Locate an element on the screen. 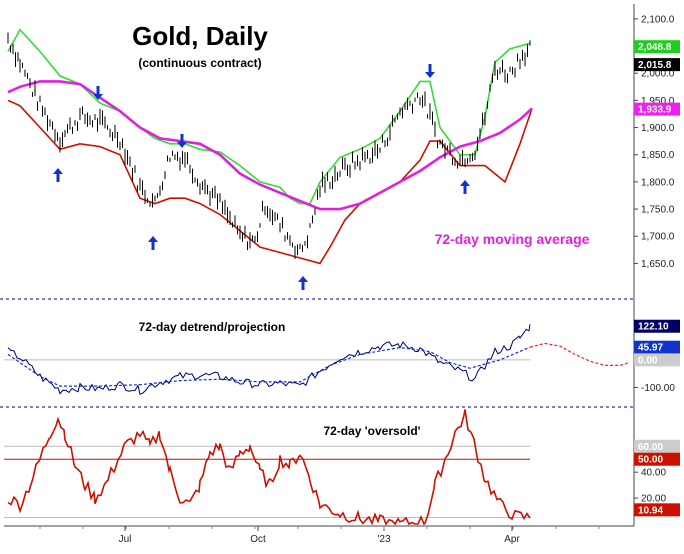 This screenshot has width=684, height=554. y-tick-label: 1,700.0 is located at coordinates (658, 237).